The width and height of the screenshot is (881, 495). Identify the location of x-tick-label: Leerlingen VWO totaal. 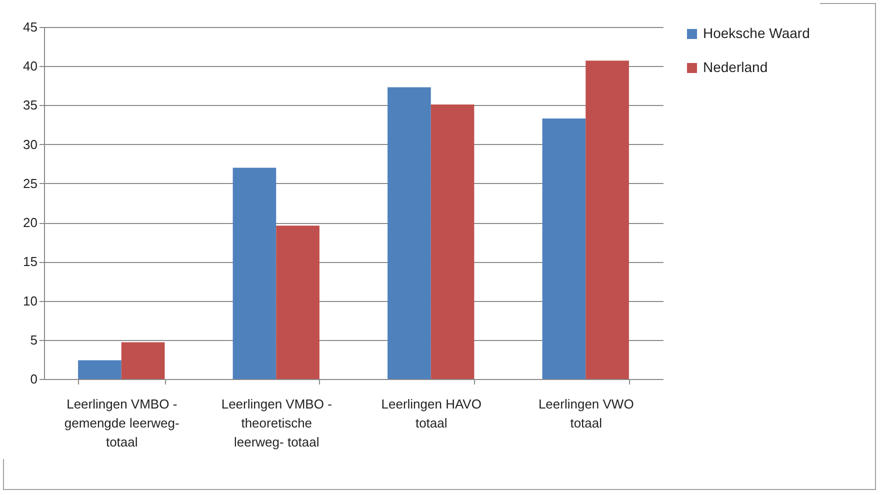
(586, 413).